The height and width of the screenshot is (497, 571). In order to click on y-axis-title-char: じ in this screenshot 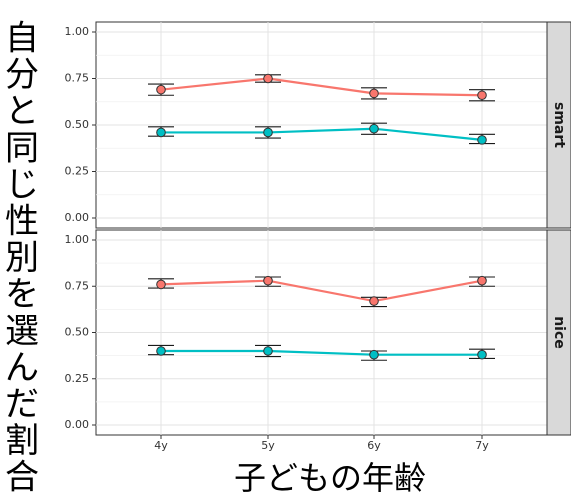, I will do `click(22, 185)`.